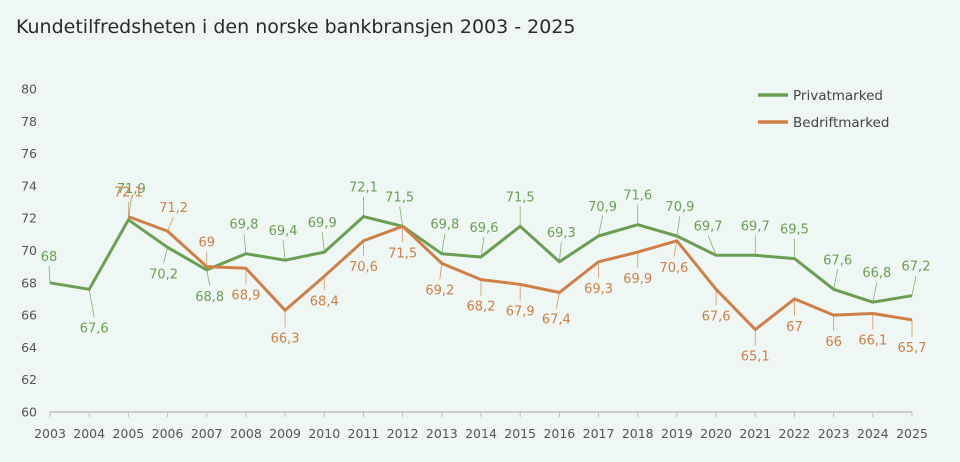  Describe the element at coordinates (131, 189) in the screenshot. I see `data-label: 71,9` at that location.